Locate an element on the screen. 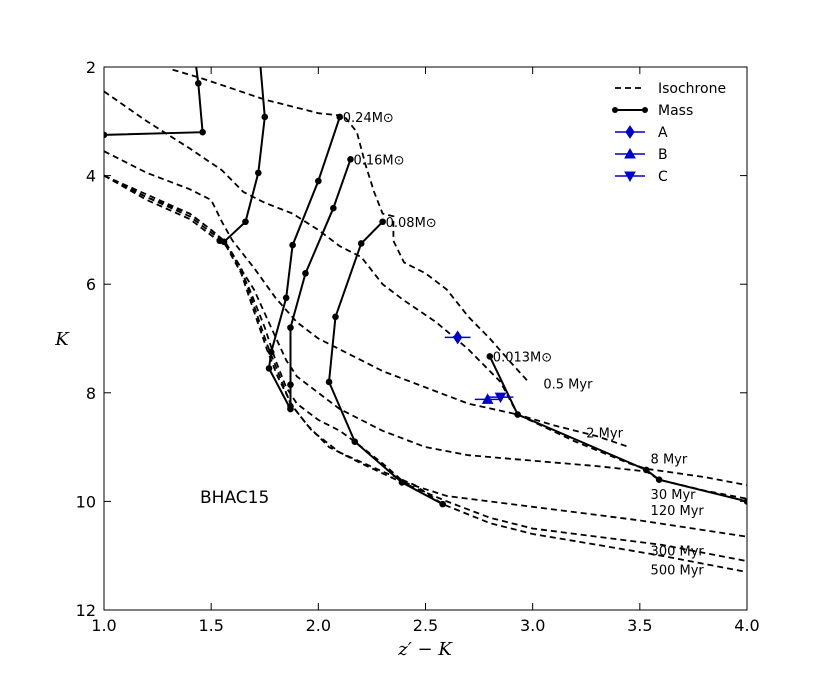  isochrone-label-8-myr: 8 Myr is located at coordinates (669, 459).